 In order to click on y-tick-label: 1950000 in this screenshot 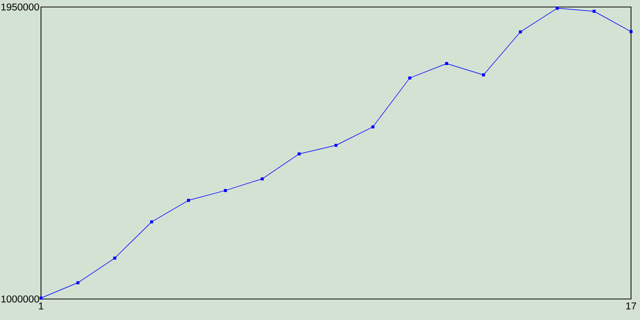, I will do `click(20, 7)`.